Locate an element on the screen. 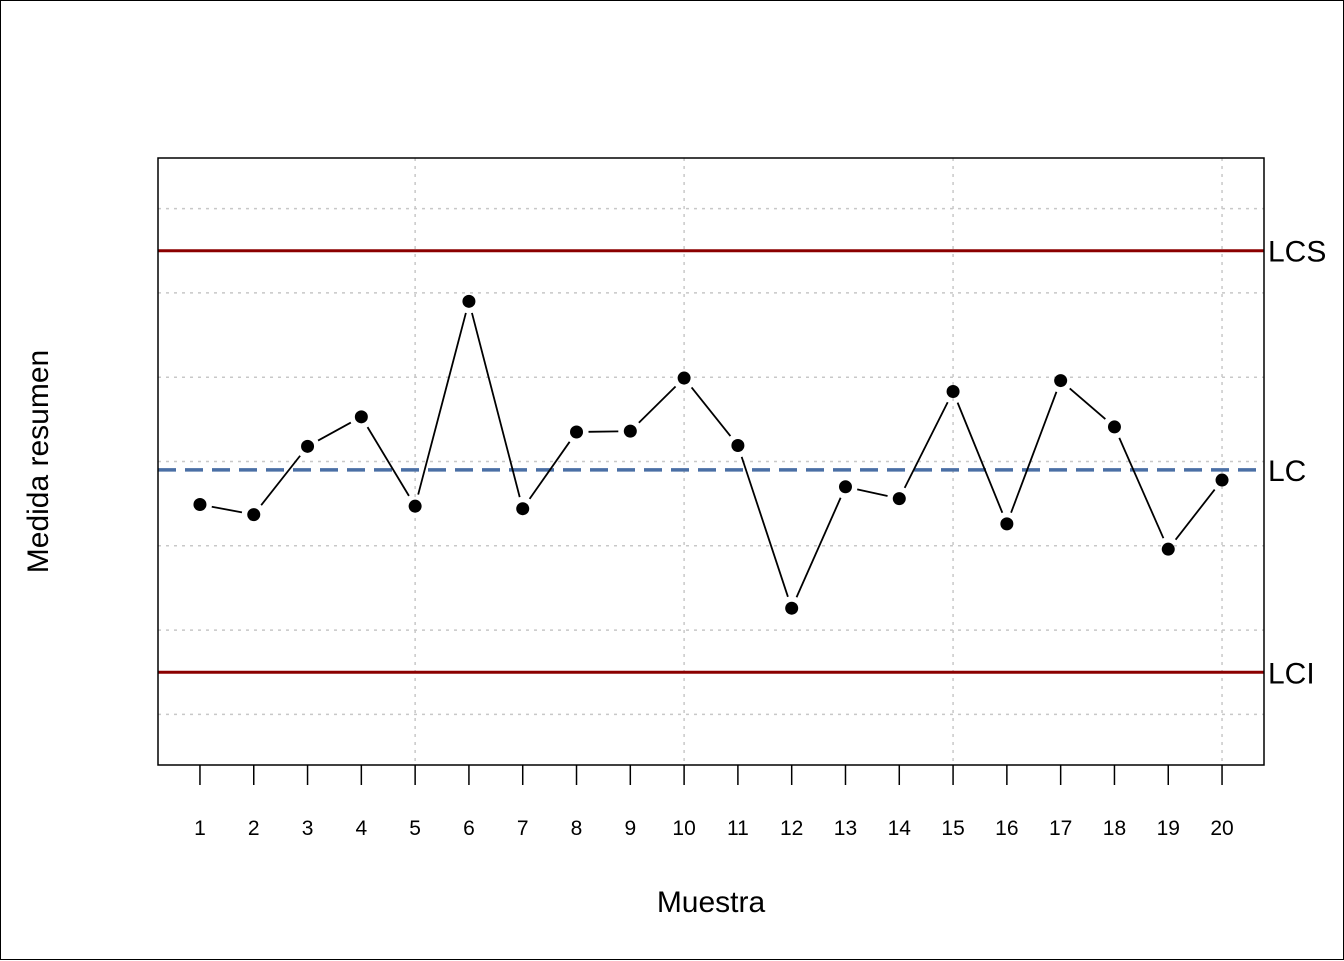 Image resolution: width=1344 pixels, height=961 pixels. x-tick-label-8: 8 is located at coordinates (577, 828).